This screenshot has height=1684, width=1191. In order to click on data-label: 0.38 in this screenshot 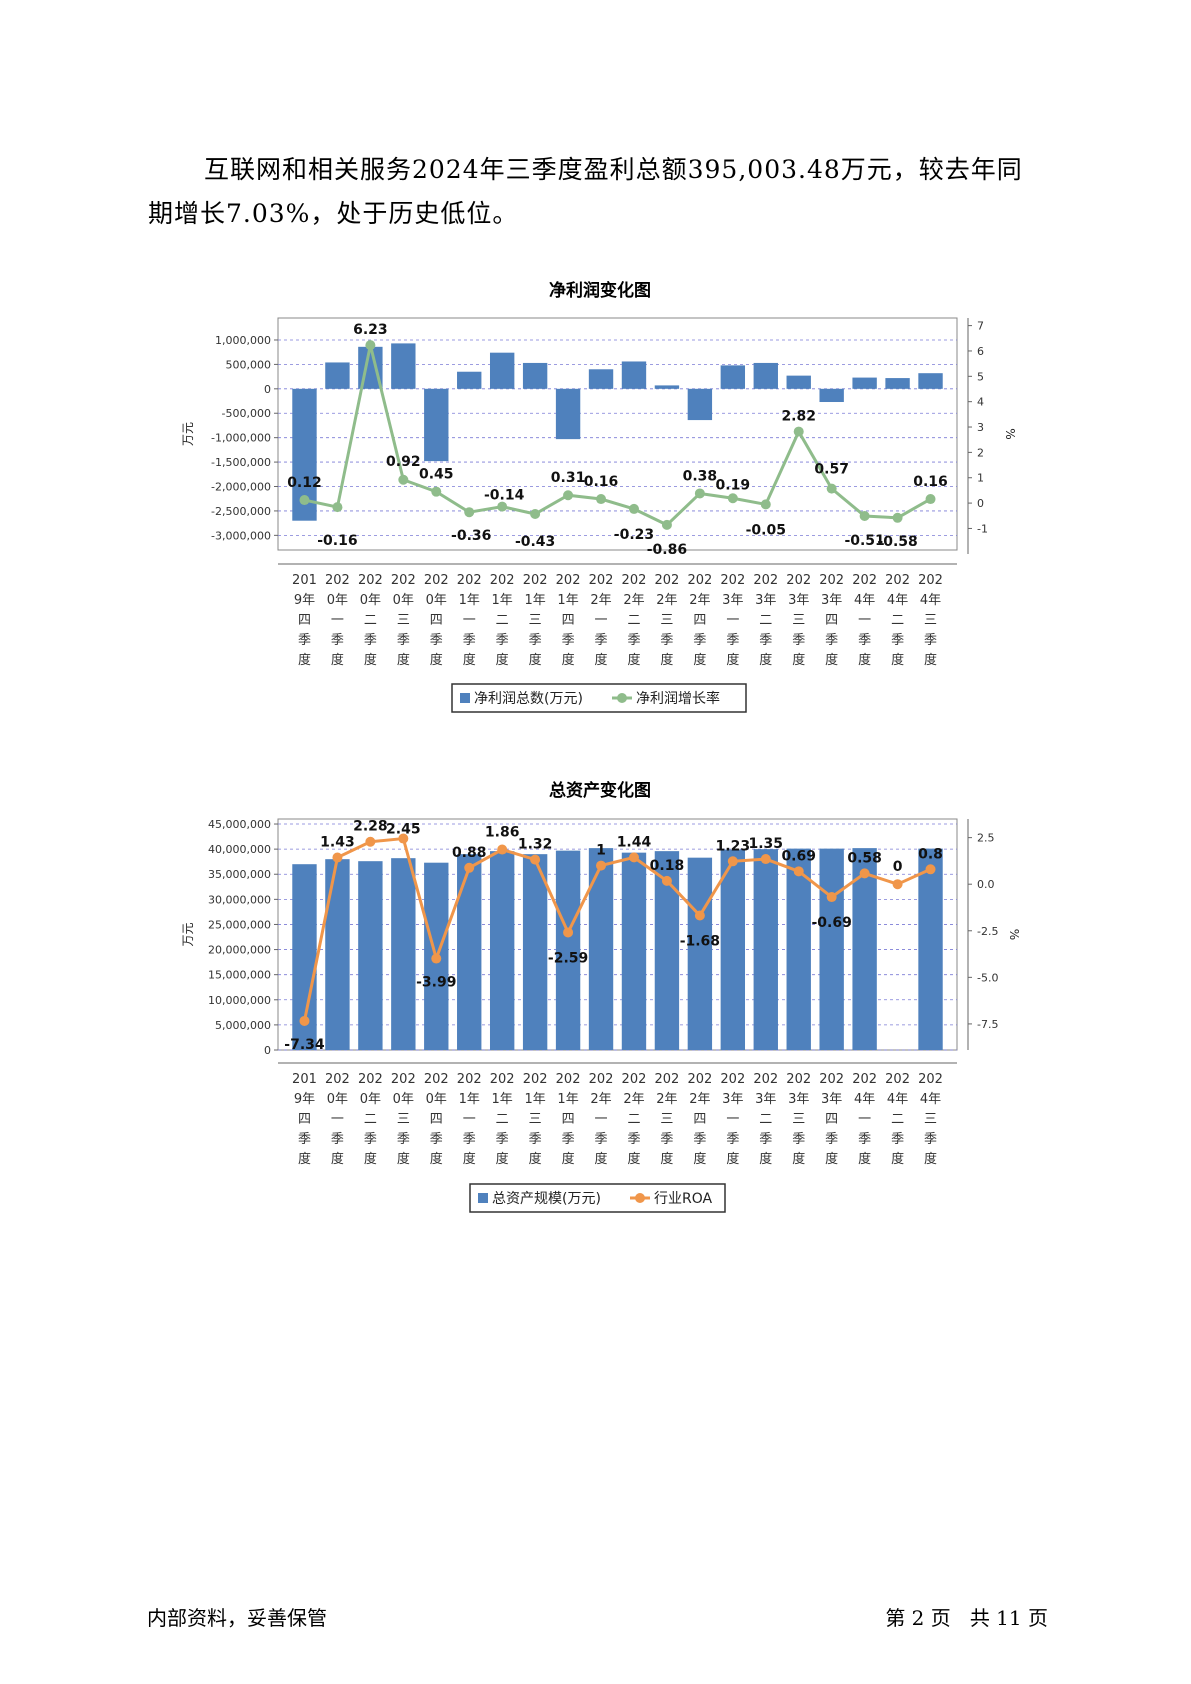, I will do `click(700, 476)`.